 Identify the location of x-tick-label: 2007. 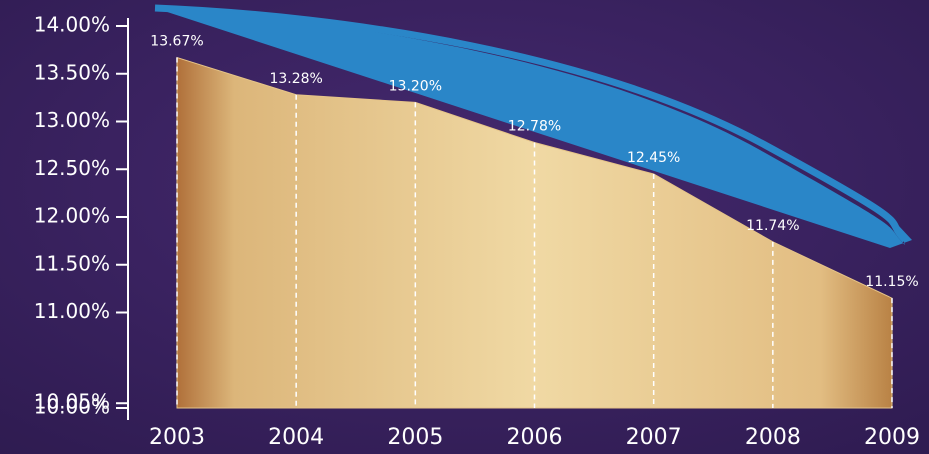
(654, 437).